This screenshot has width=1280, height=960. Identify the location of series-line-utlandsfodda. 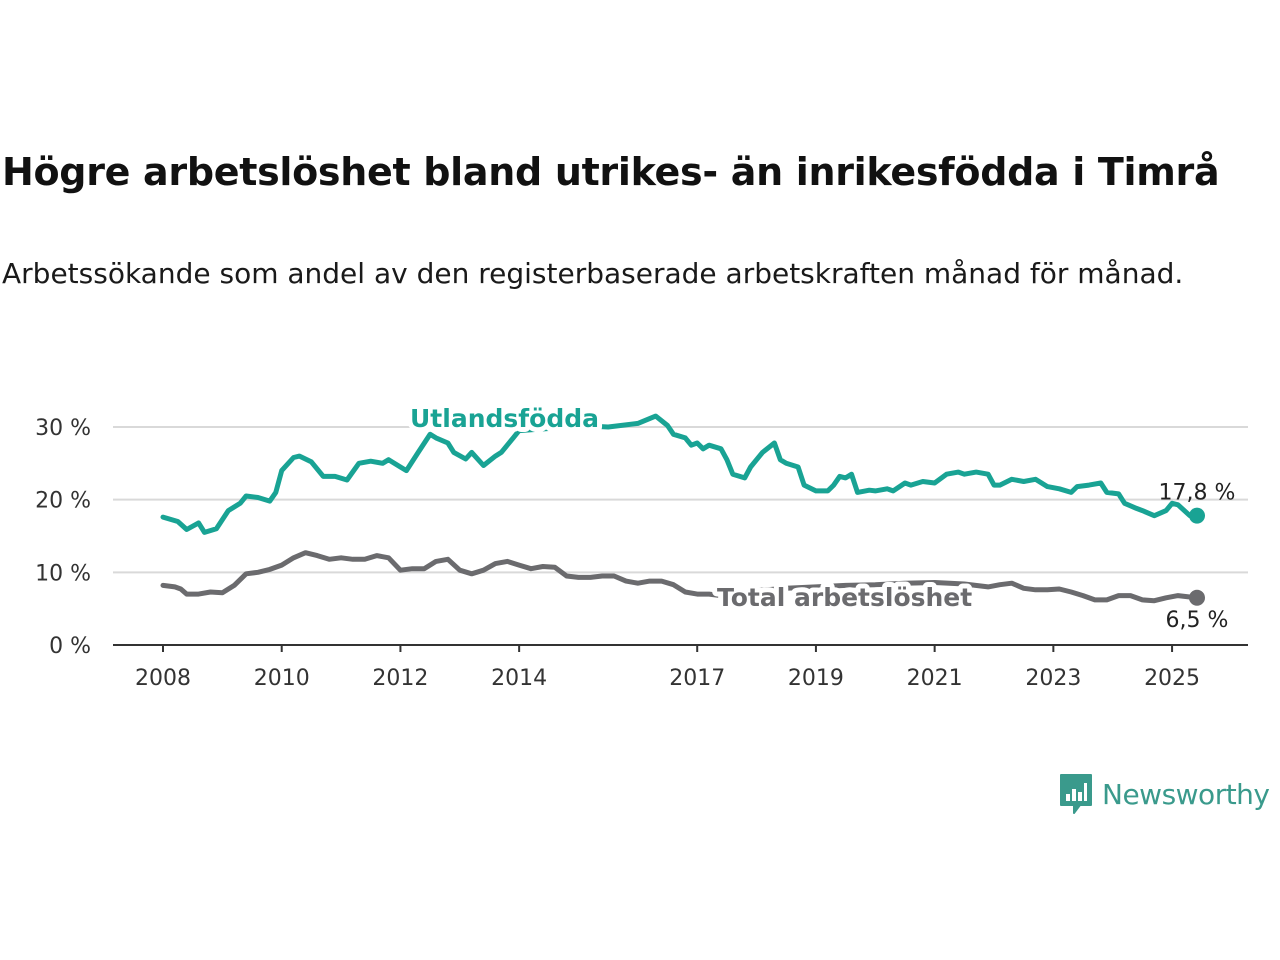
(680, 474).